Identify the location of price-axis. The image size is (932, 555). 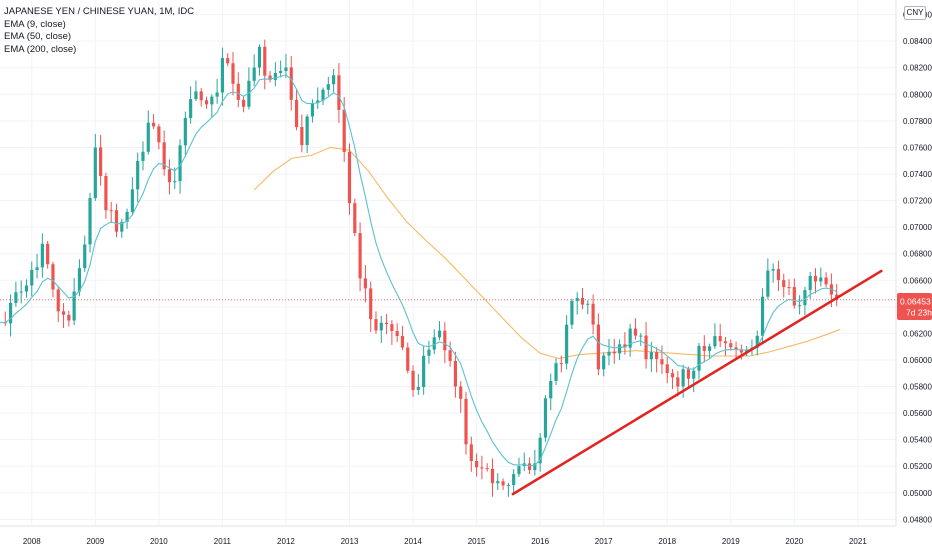
(914, 275).